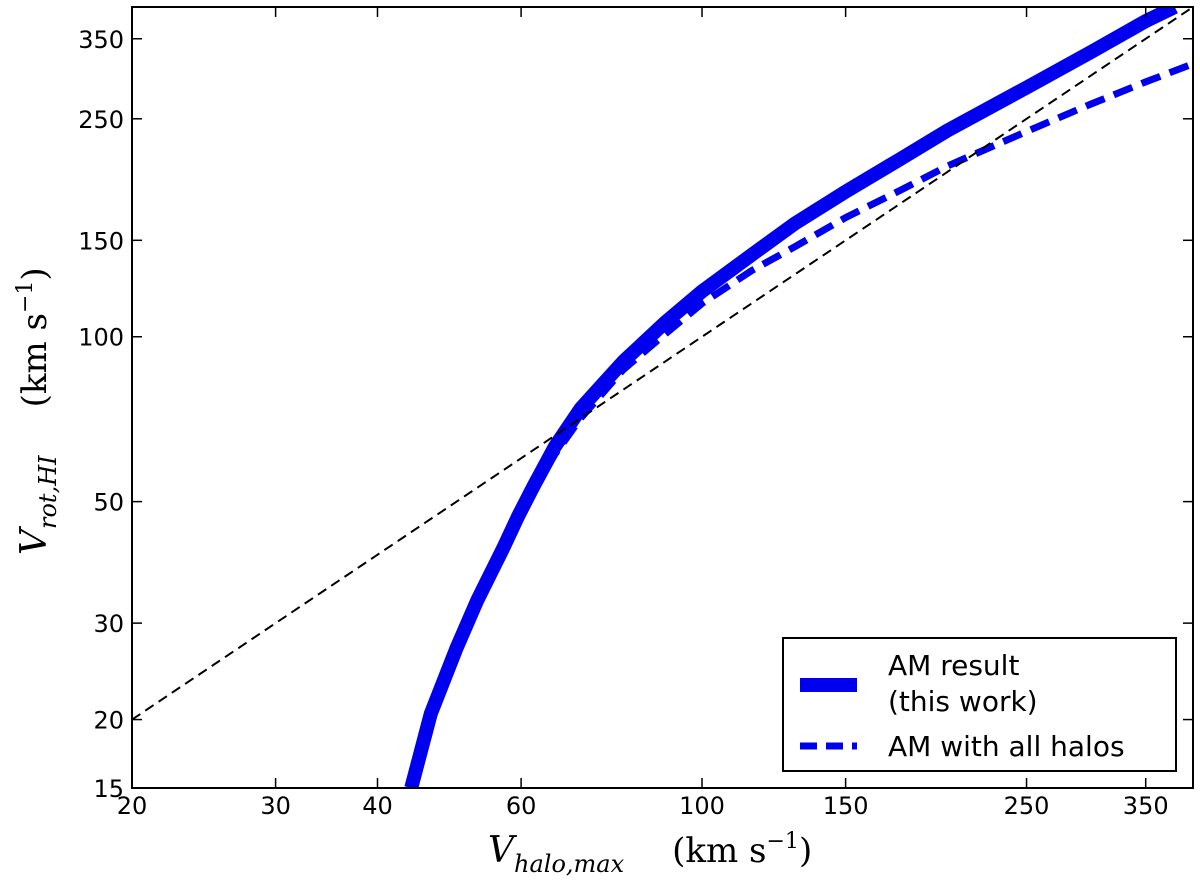 Image resolution: width=1200 pixels, height=881 pixels. Describe the element at coordinates (1006, 746) in the screenshot. I see `legend-label-2: AM with all halos` at that location.